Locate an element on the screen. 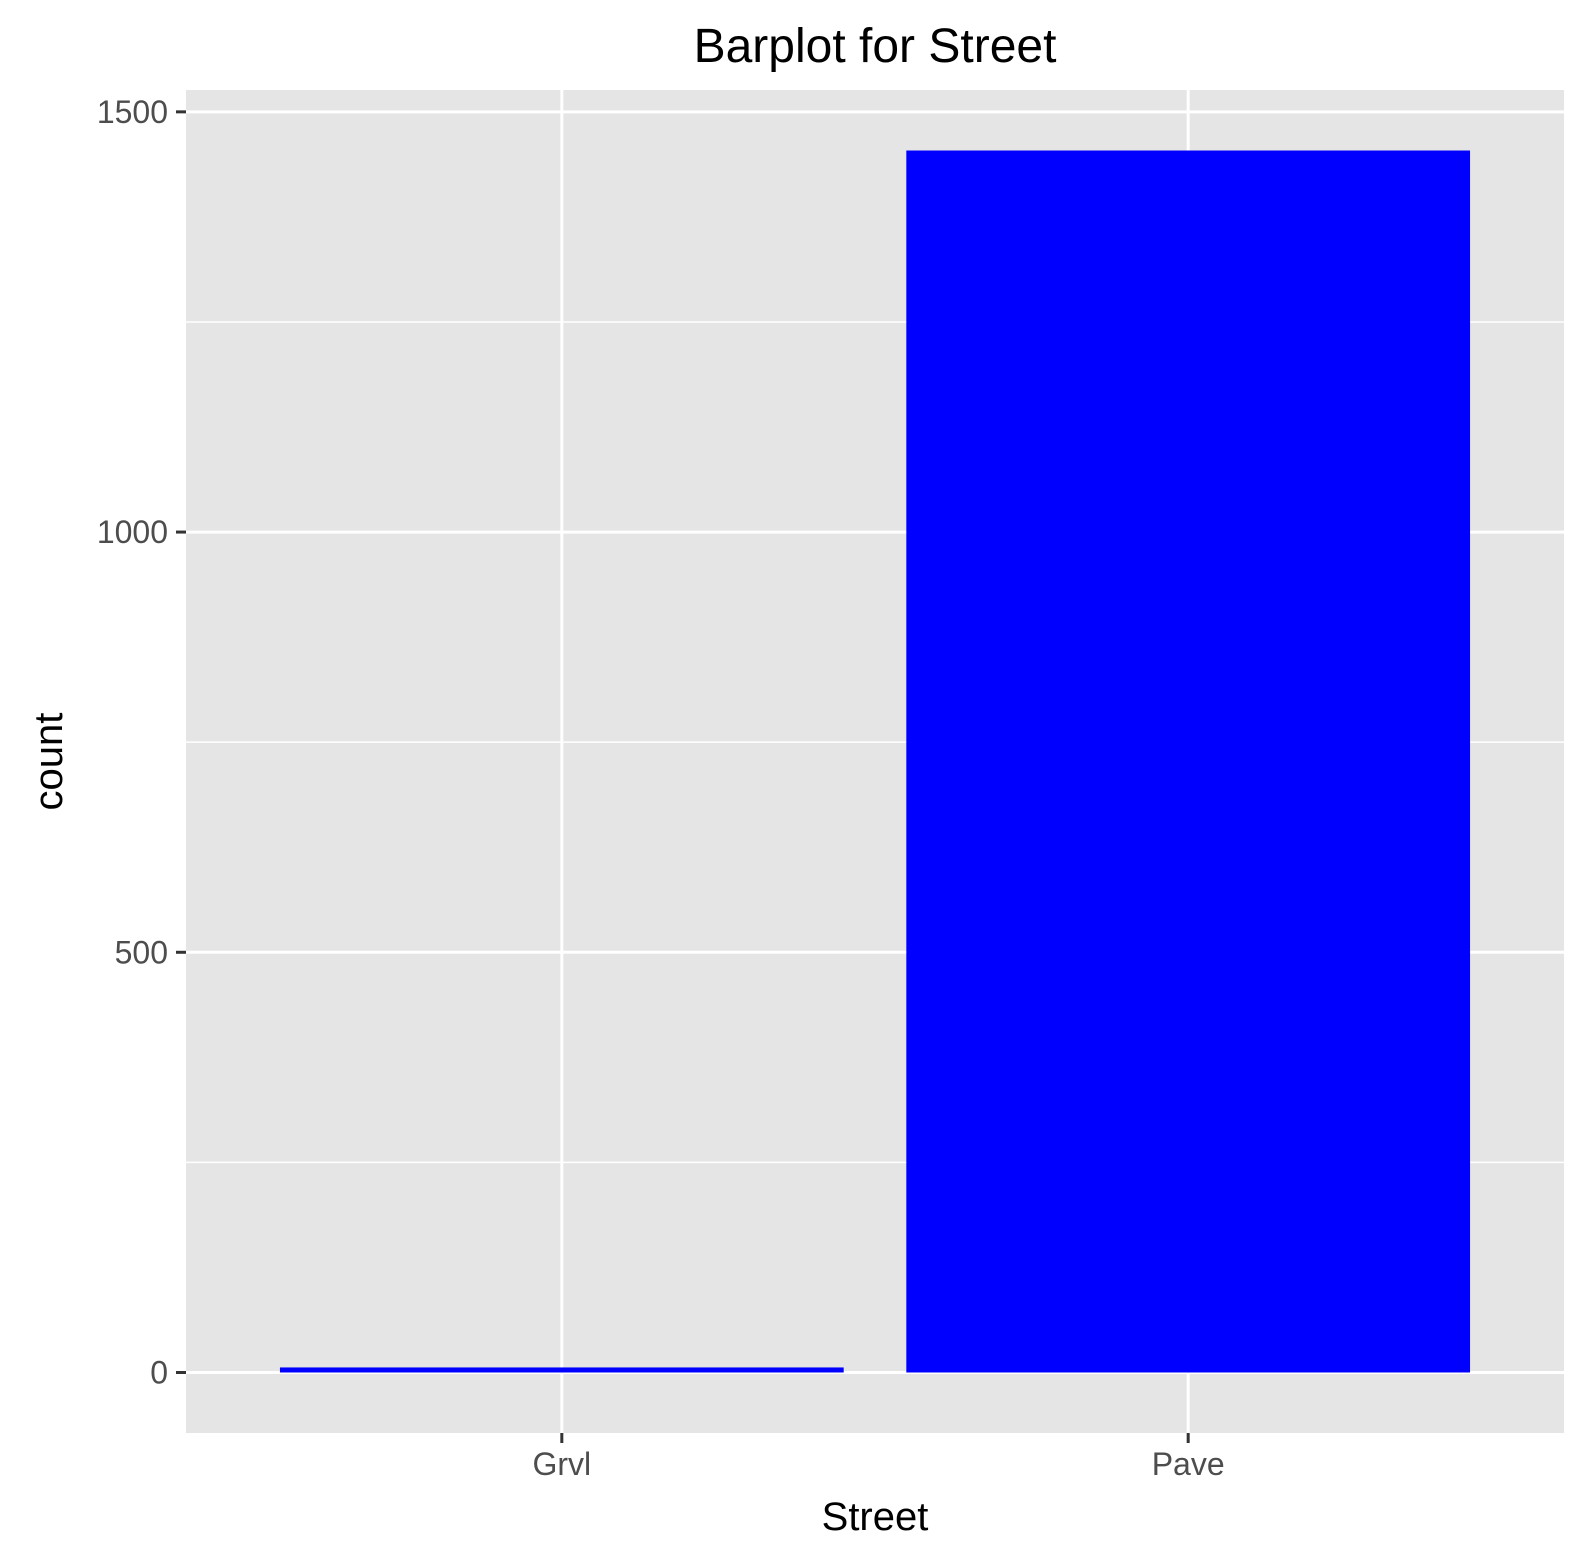 This screenshot has height=1554, width=1574. x-axis-title: Street is located at coordinates (875, 1517).